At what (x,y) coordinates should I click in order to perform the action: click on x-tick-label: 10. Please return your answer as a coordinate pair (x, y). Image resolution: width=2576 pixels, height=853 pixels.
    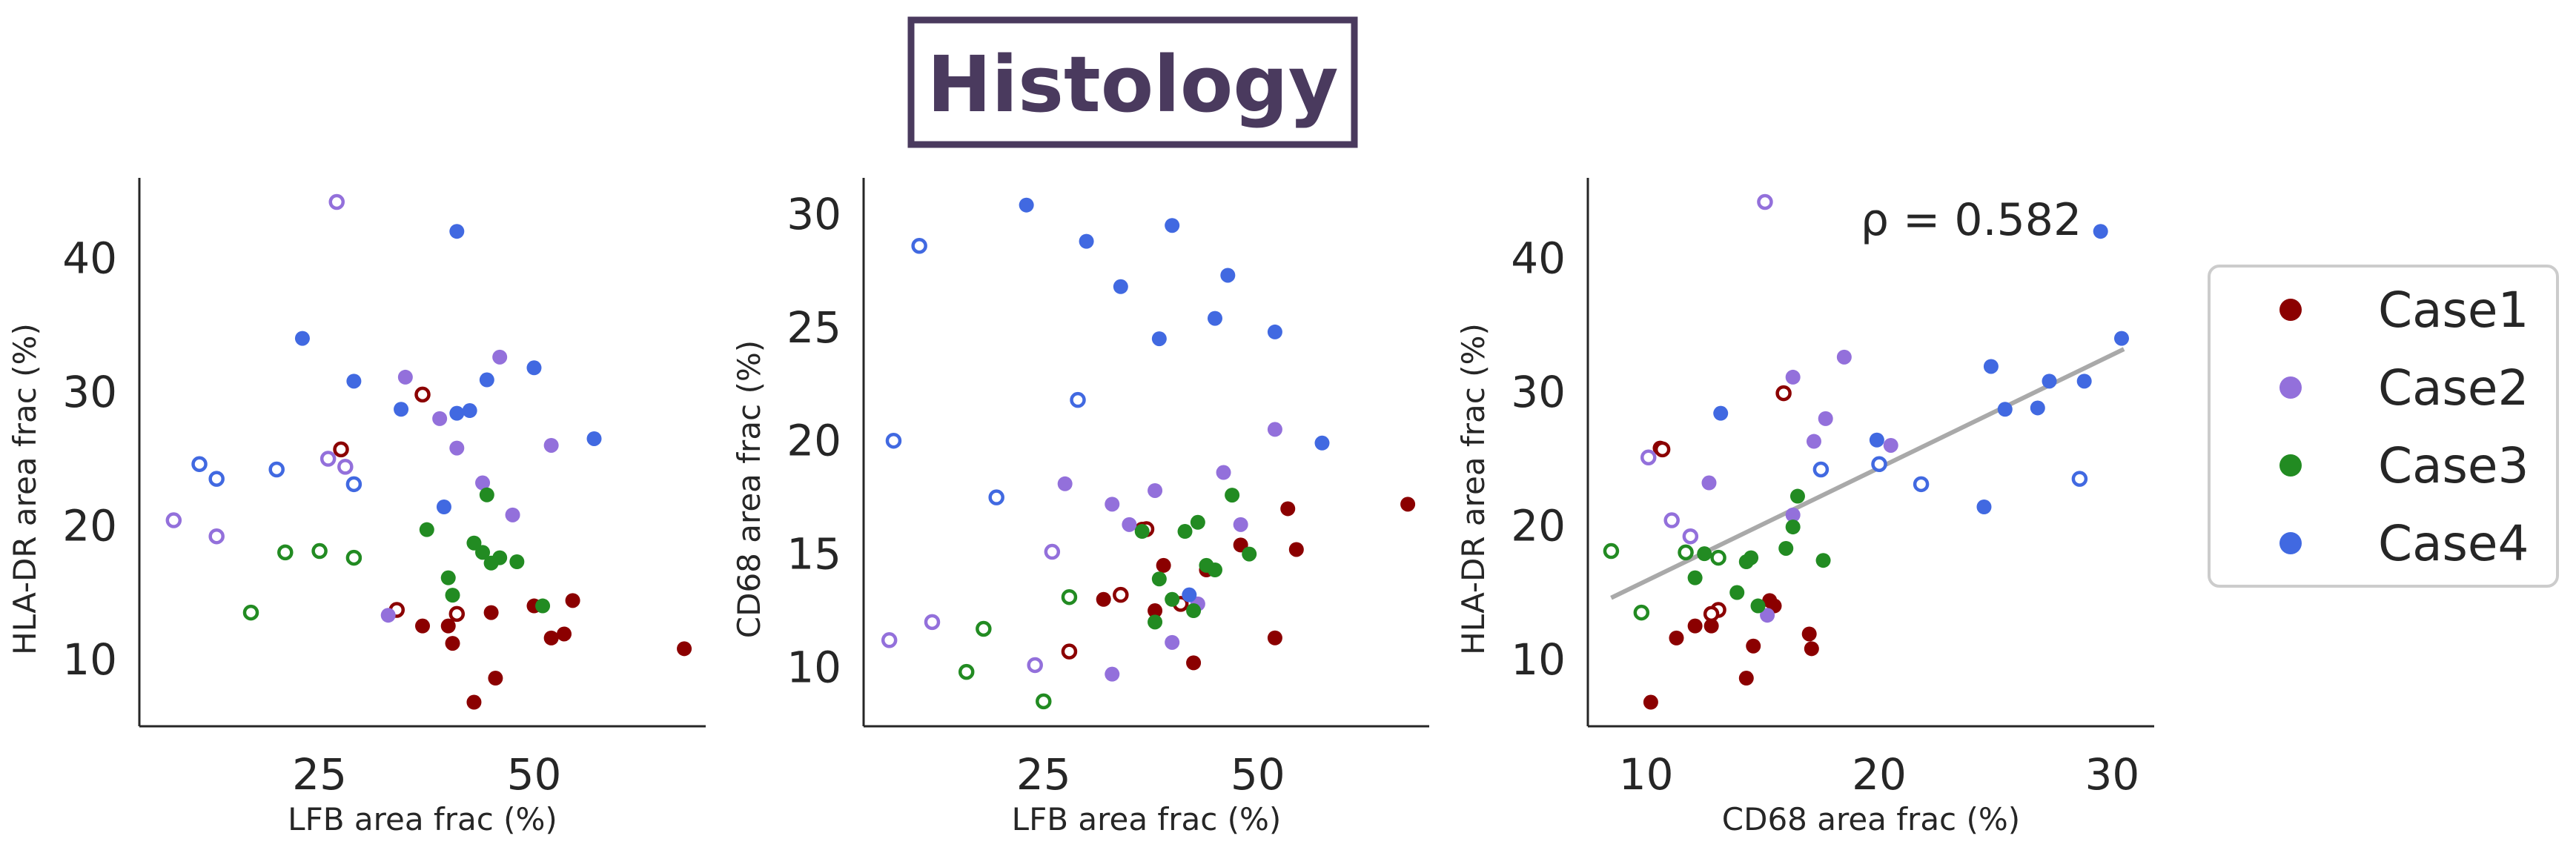
    Looking at the image, I should click on (1646, 774).